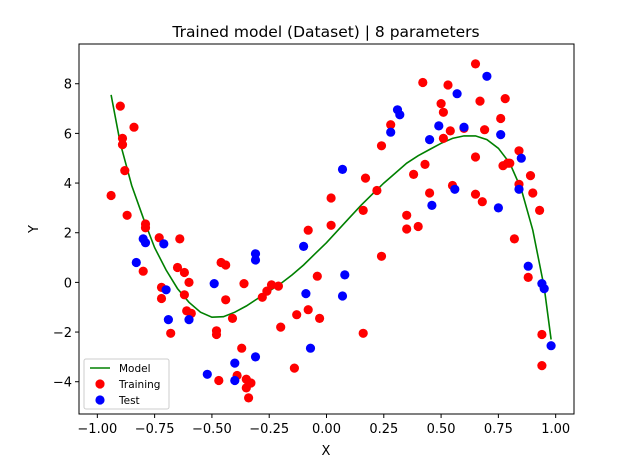 This screenshot has width=634, height=467. What do you see at coordinates (498, 429) in the screenshot?
I see `x-tick-label: 0.75` at bounding box center [498, 429].